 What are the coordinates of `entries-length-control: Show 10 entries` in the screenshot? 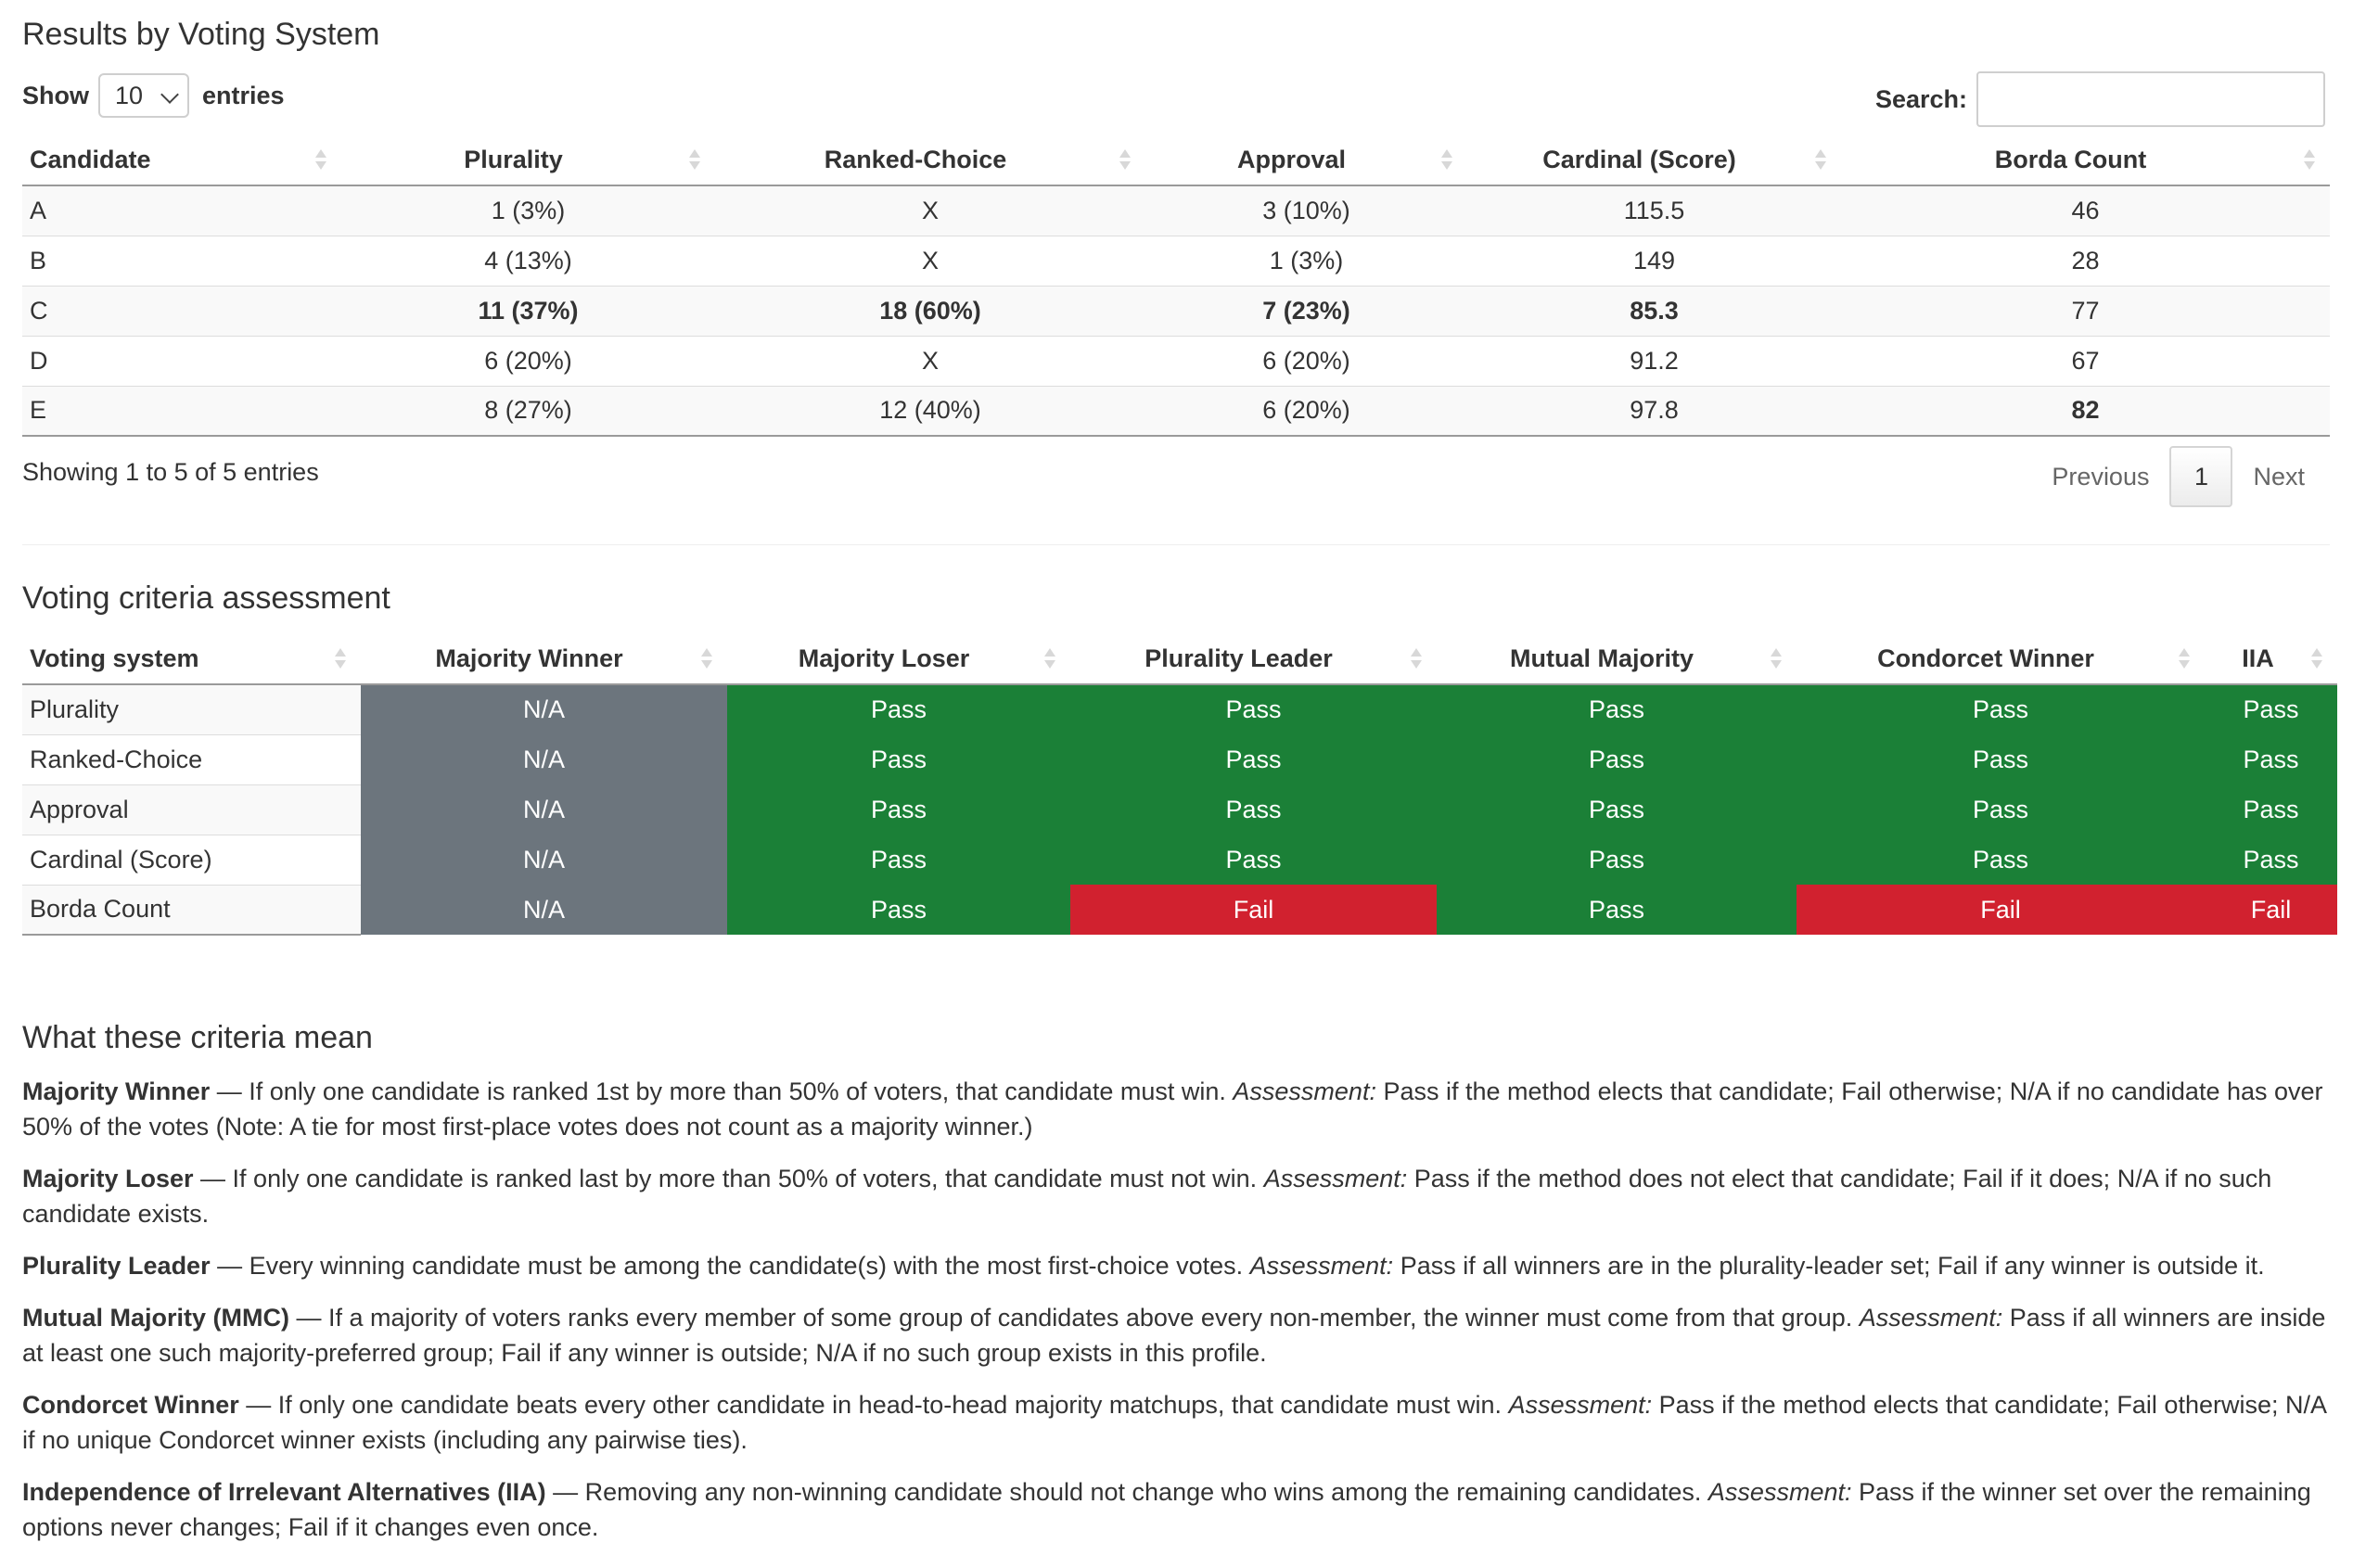 It's located at (153, 95).